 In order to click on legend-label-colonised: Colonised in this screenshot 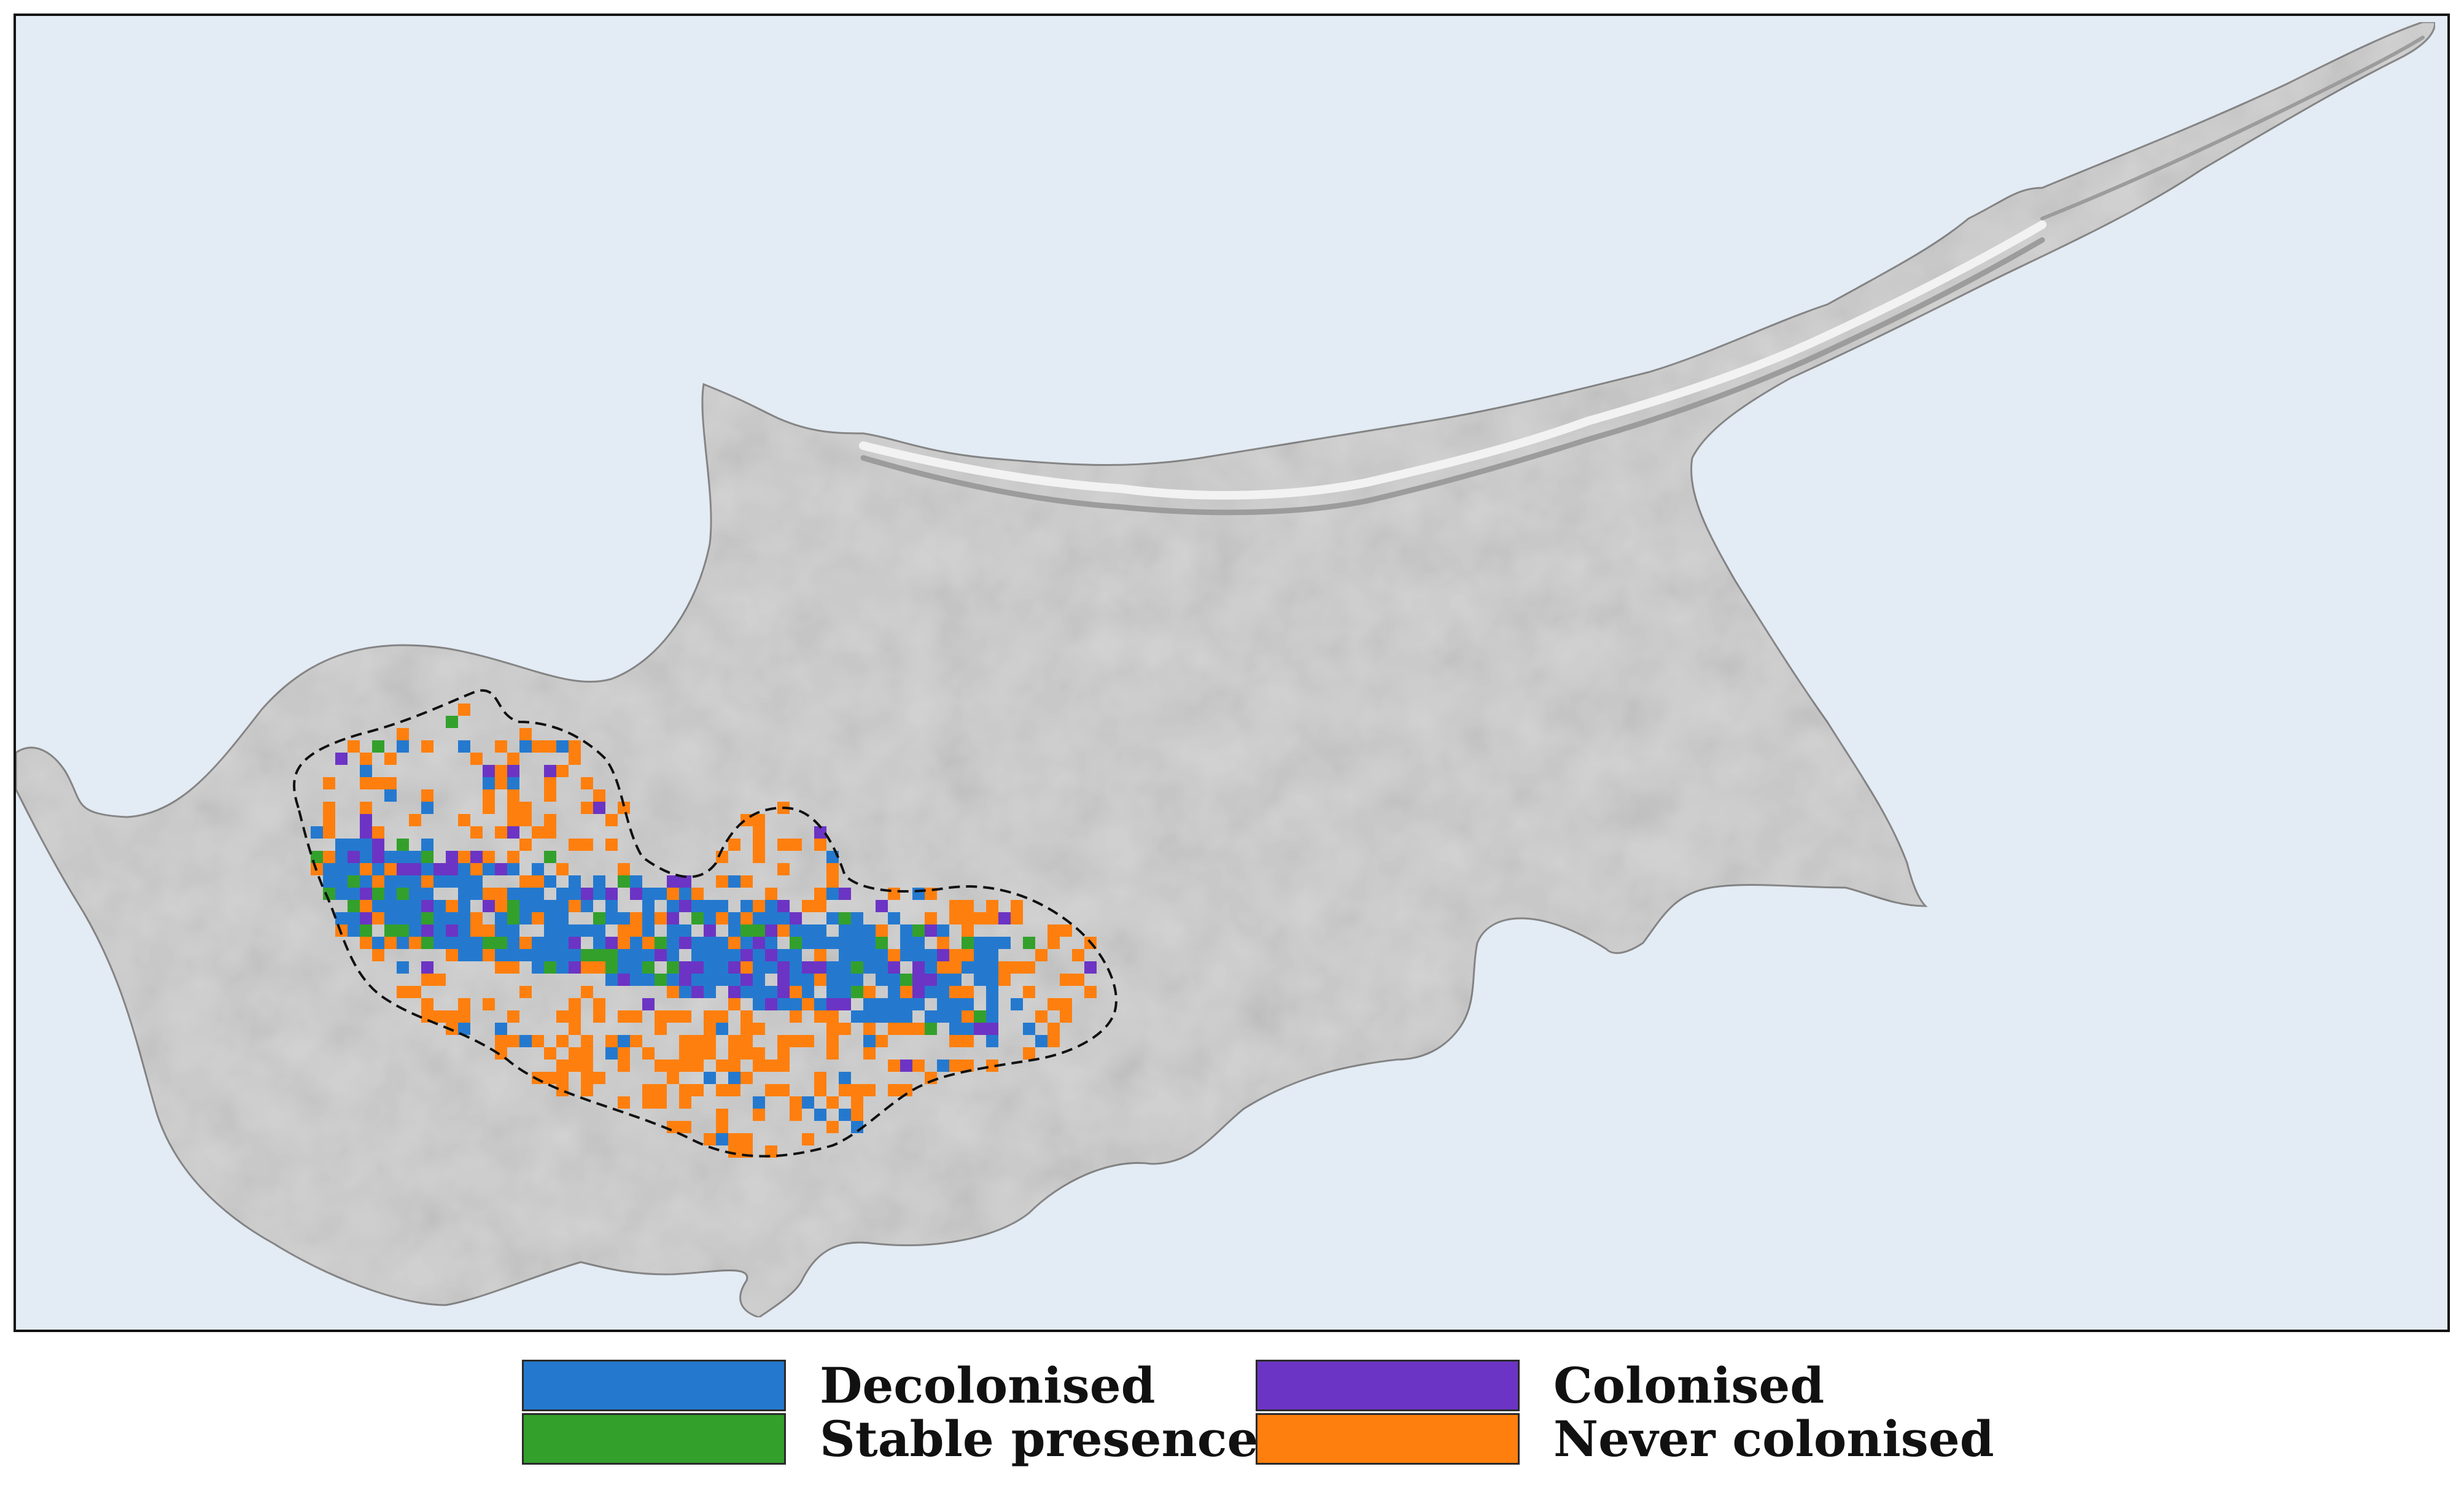, I will do `click(1689, 1385)`.